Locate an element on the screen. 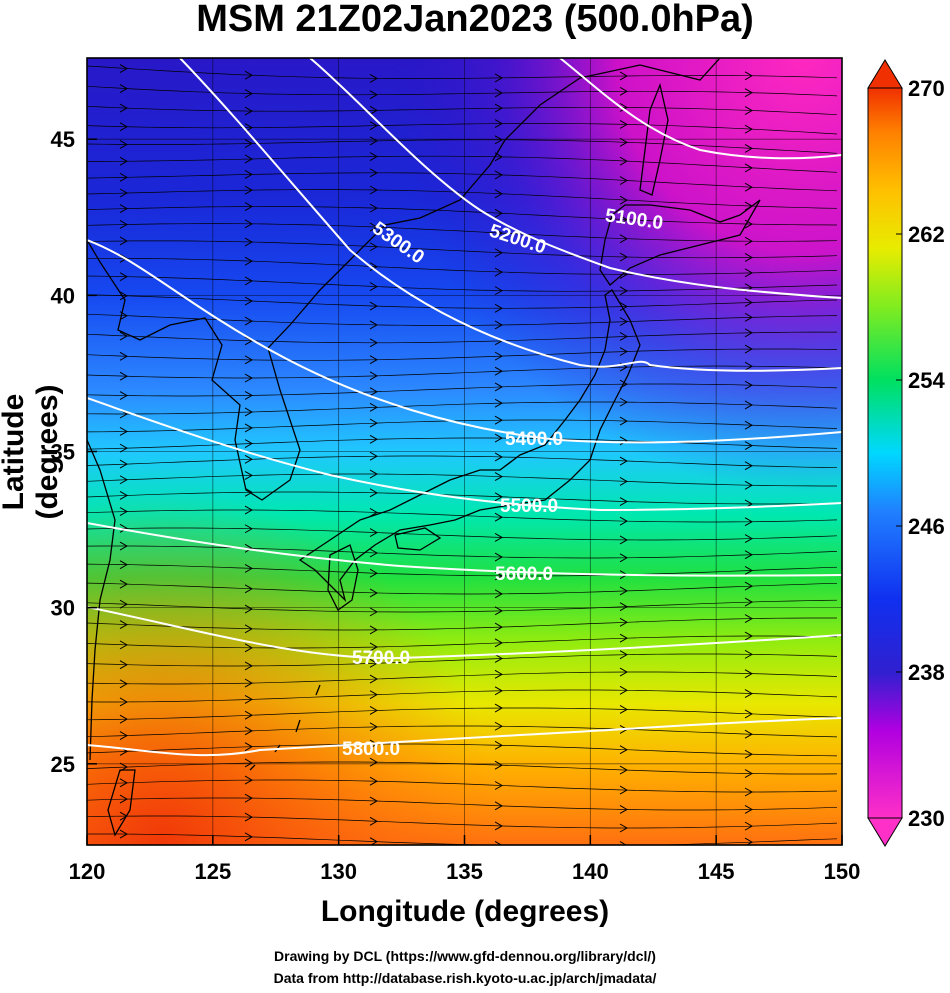 This screenshot has height=993, width=950. y-tick-label-25: 25 is located at coordinates (63, 764).